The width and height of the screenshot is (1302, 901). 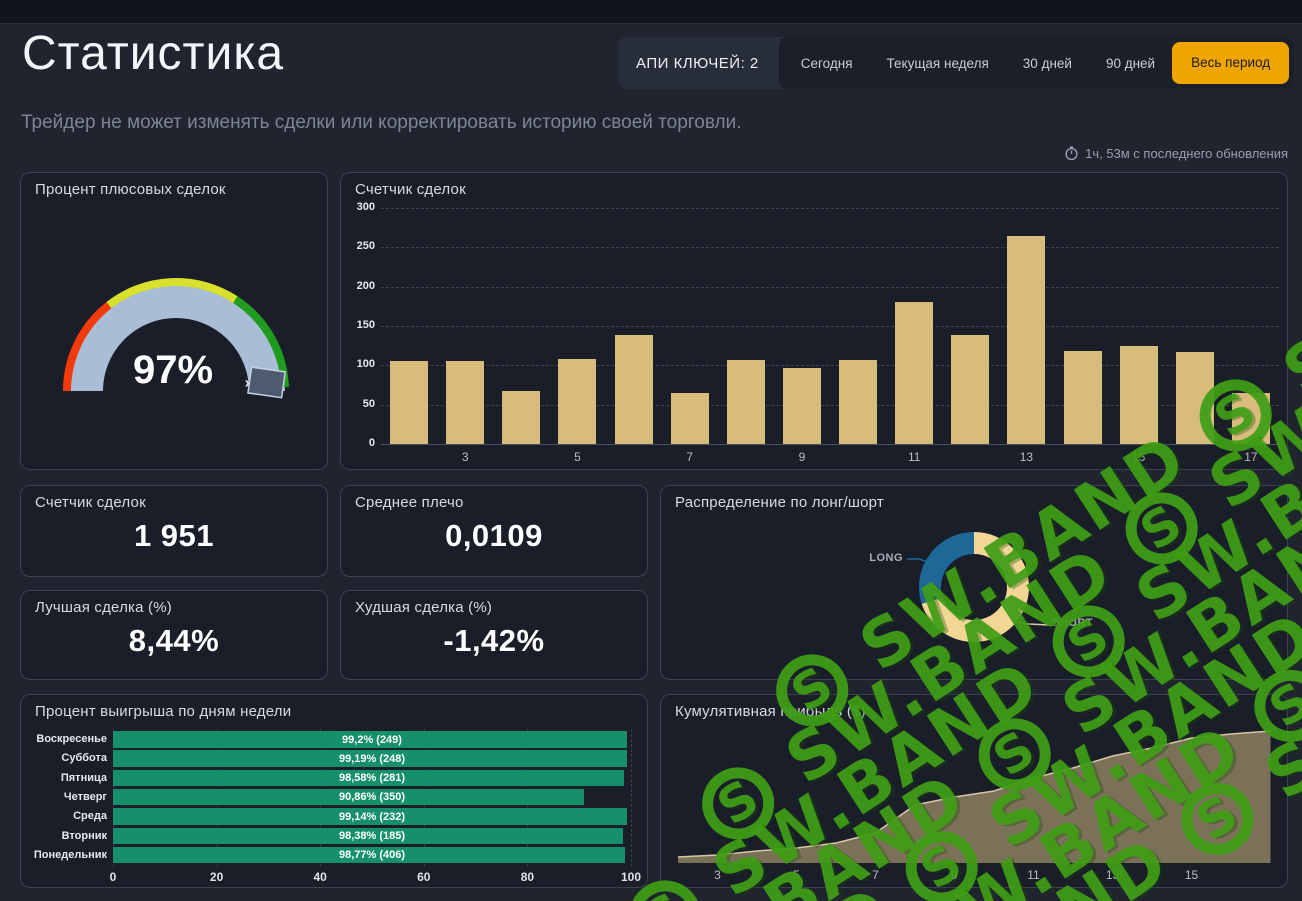 I want to click on y-tick-label: 300, so click(x=365, y=207).